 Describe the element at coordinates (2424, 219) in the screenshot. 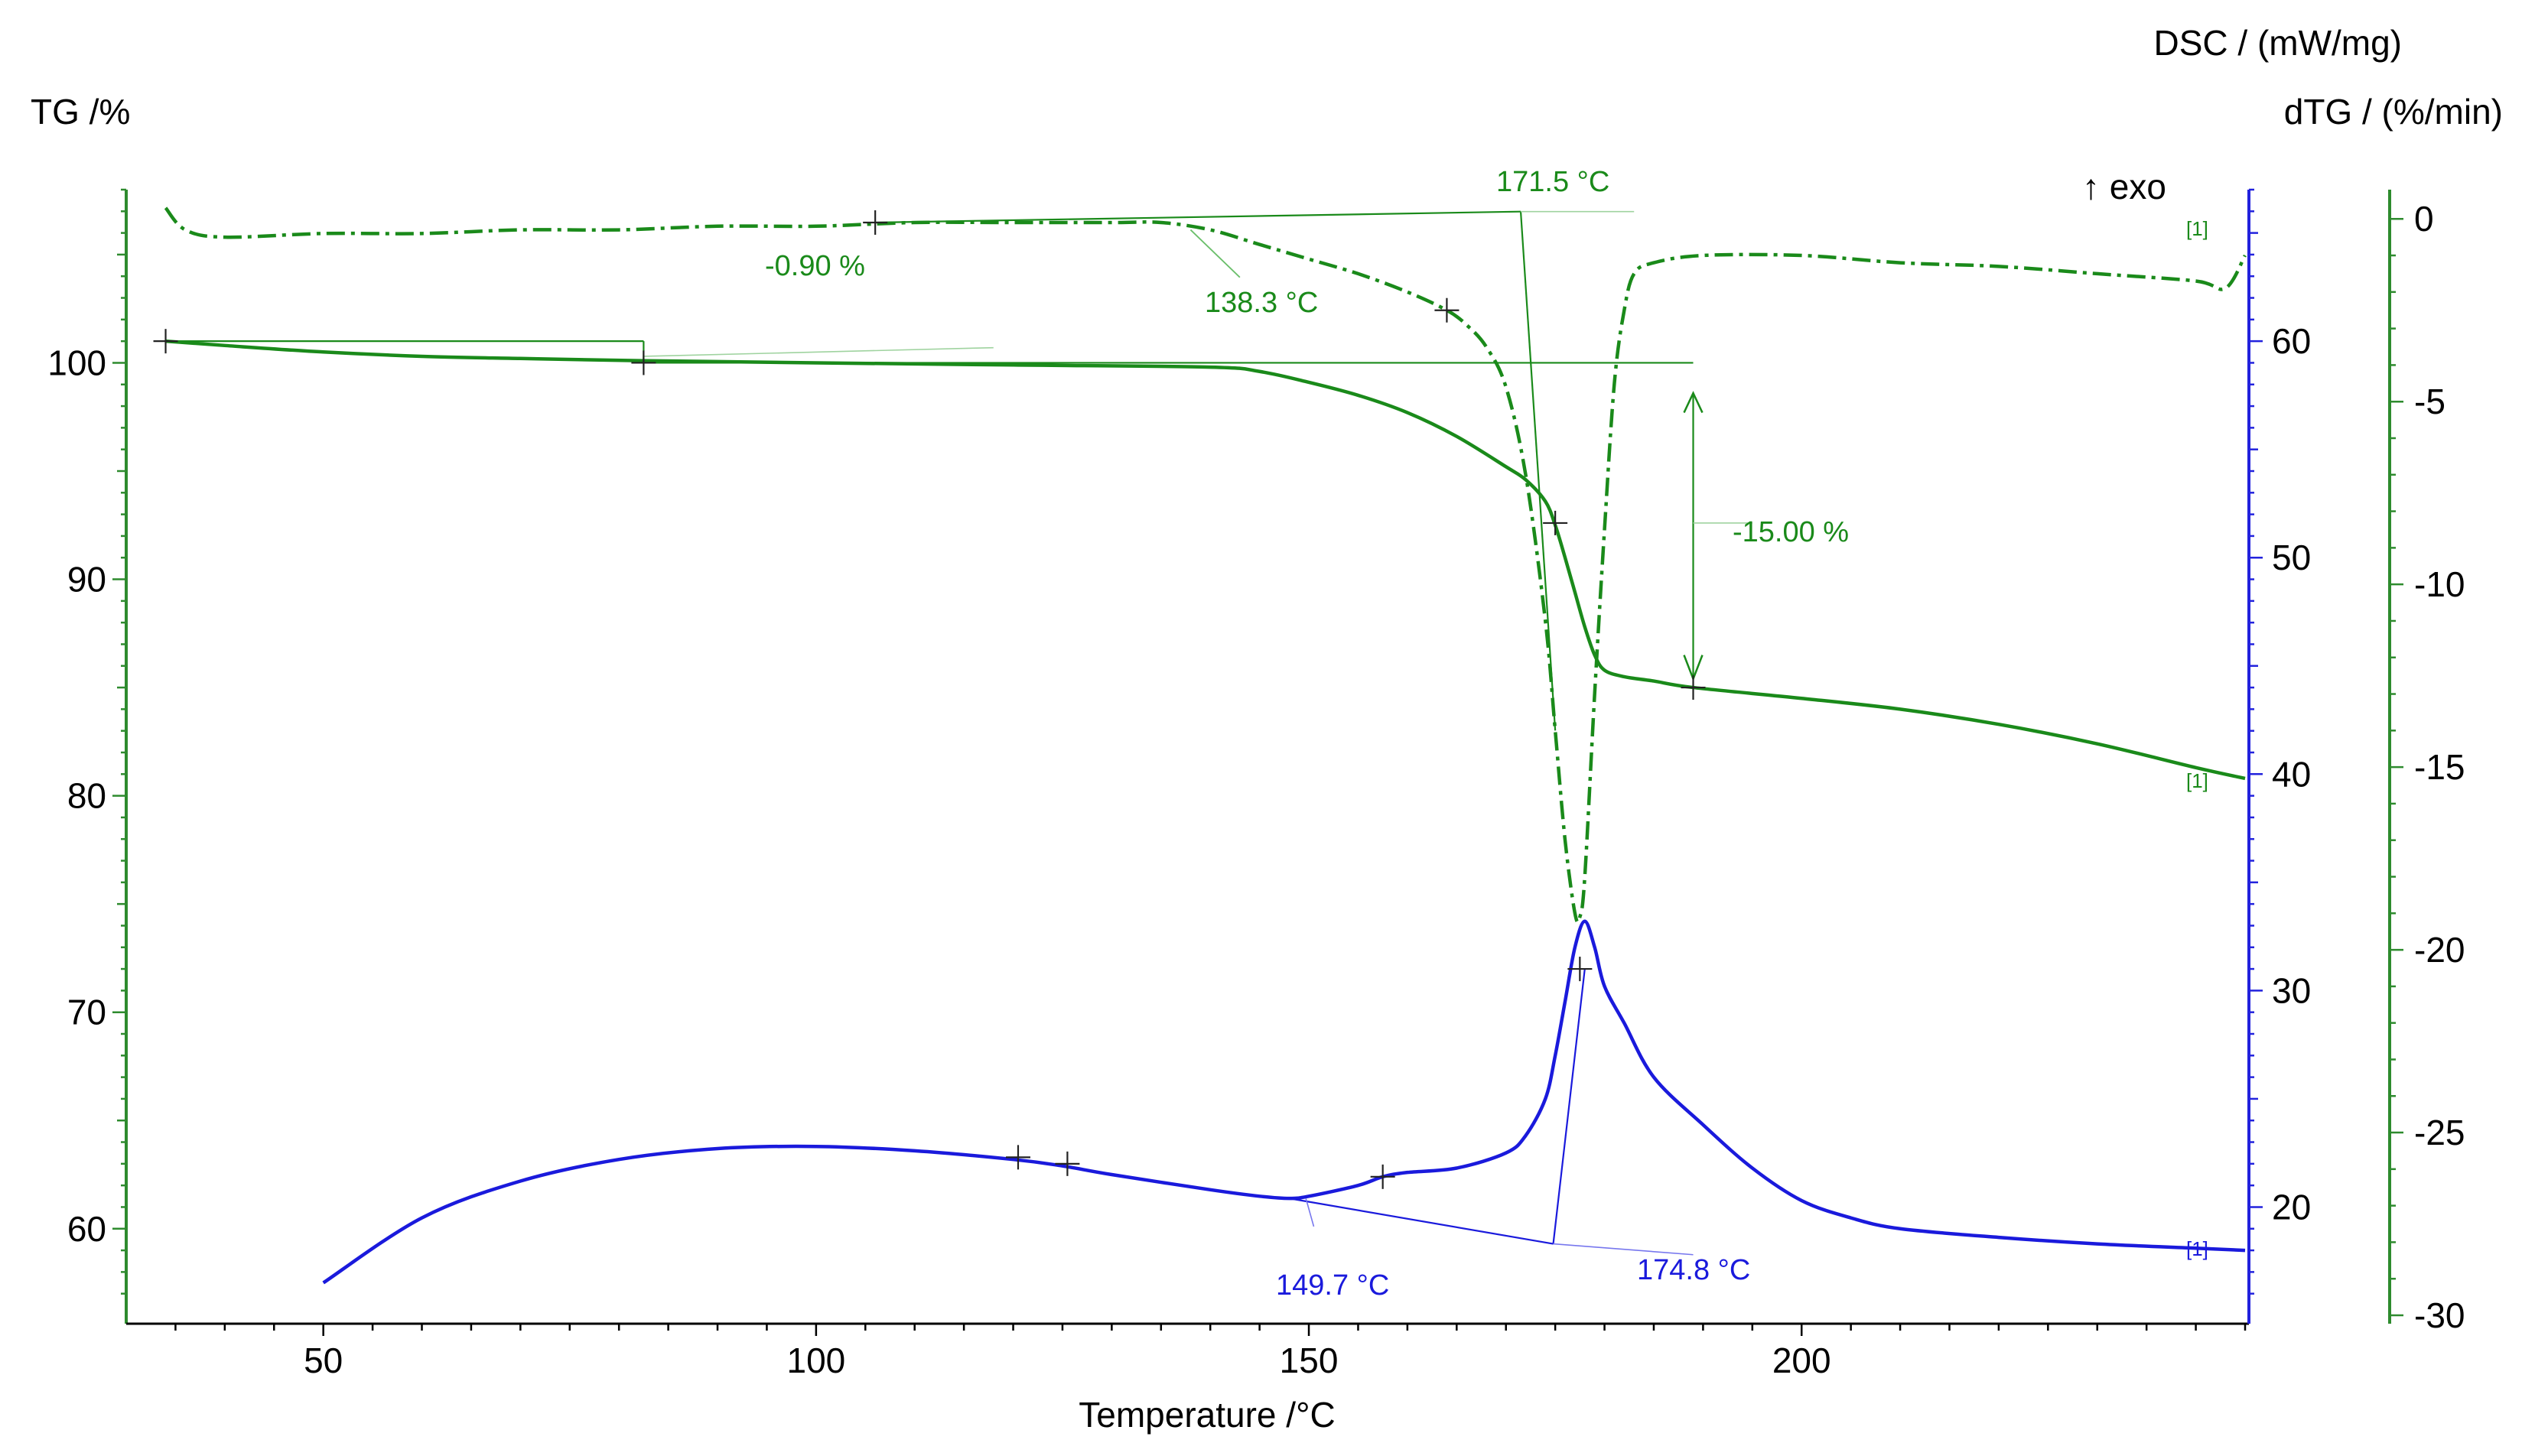

I see `dtg-tick-label-0: 0` at that location.